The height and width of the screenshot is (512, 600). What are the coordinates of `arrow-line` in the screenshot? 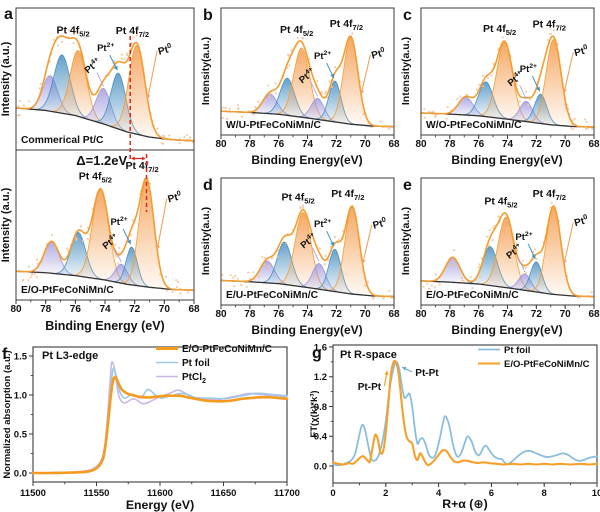 It's located at (365, 74).